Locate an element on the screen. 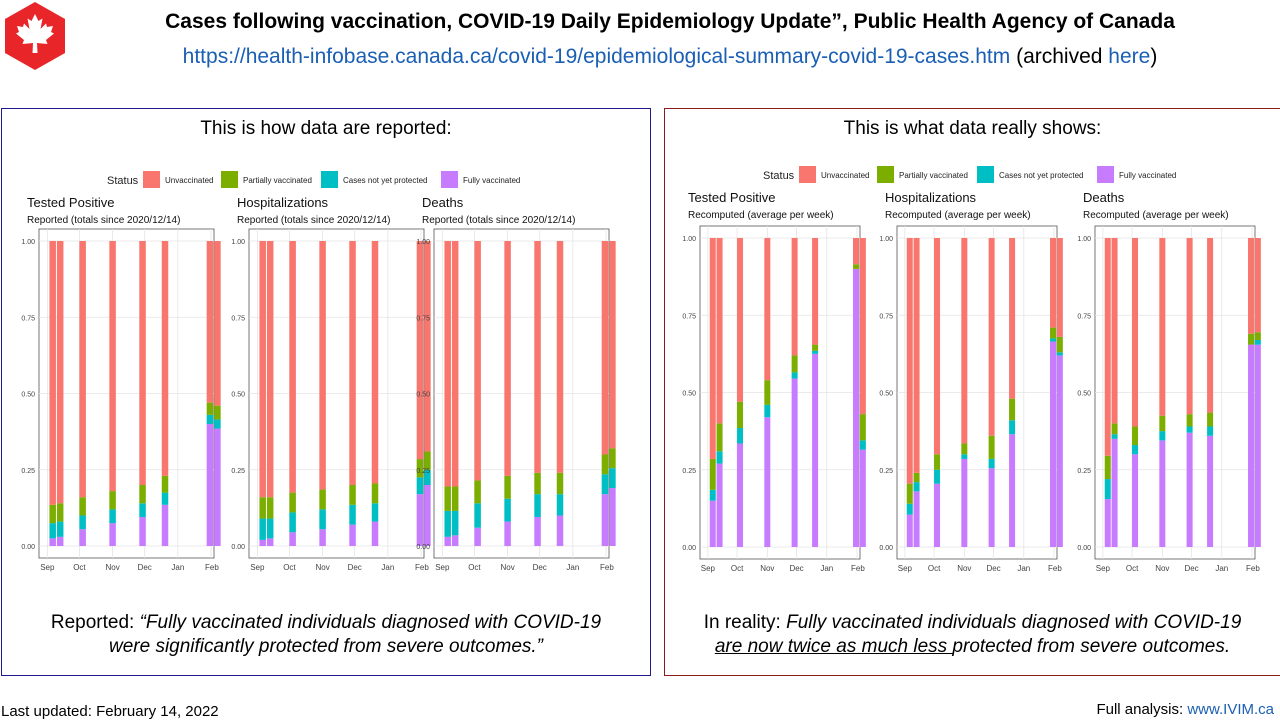 The height and width of the screenshot is (720, 1280). canada-flag-logo is located at coordinates (35, 36).